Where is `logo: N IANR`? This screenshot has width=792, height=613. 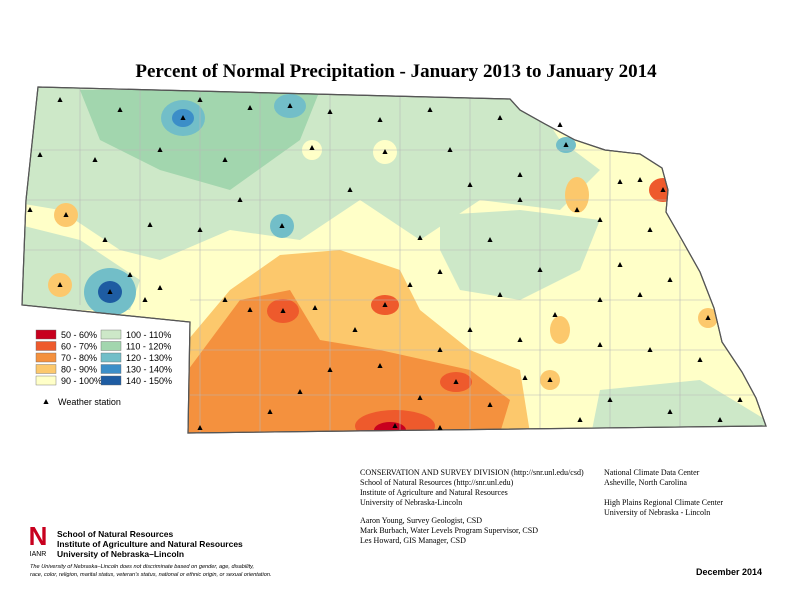
logo: N IANR is located at coordinates (38, 539).